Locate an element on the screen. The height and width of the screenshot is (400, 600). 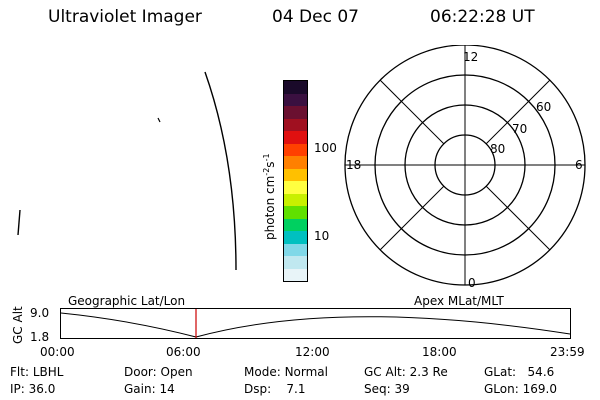
filter-field: Flt: LBHL is located at coordinates (37, 372).